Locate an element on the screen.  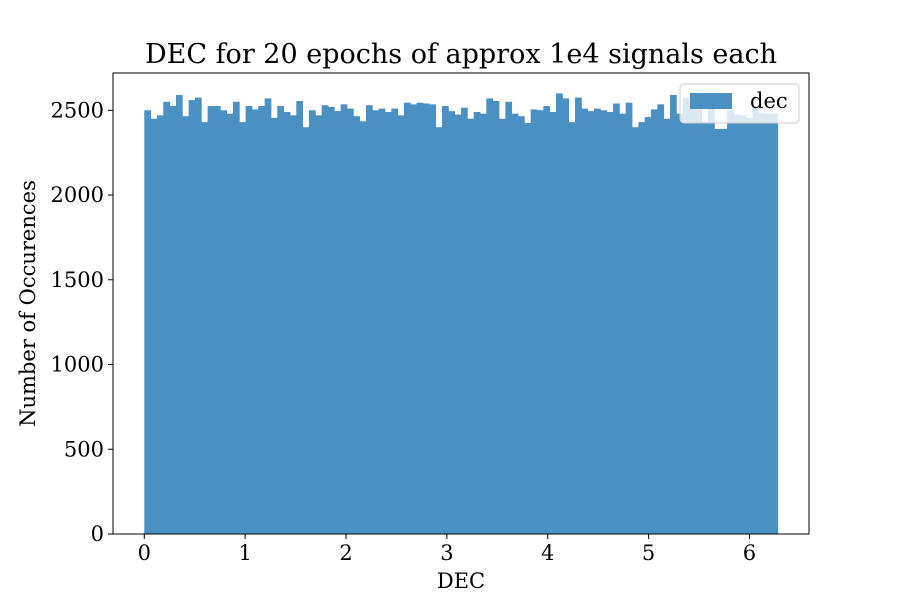
x-tick-label: 5 is located at coordinates (648, 553).